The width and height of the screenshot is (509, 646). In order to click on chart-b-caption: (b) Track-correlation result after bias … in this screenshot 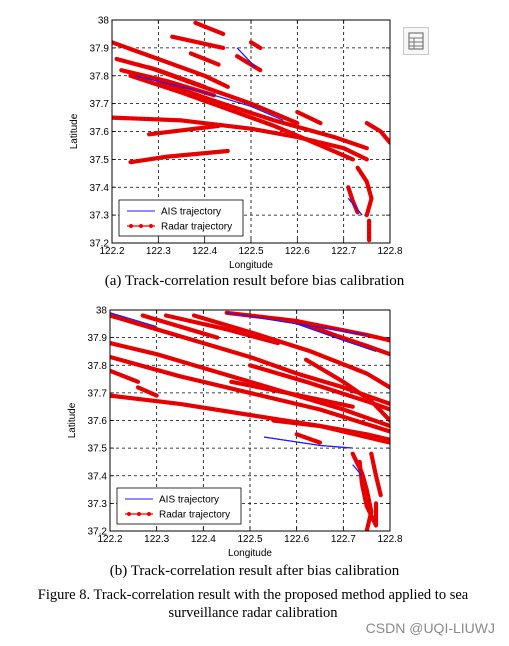, I will do `click(254, 571)`.